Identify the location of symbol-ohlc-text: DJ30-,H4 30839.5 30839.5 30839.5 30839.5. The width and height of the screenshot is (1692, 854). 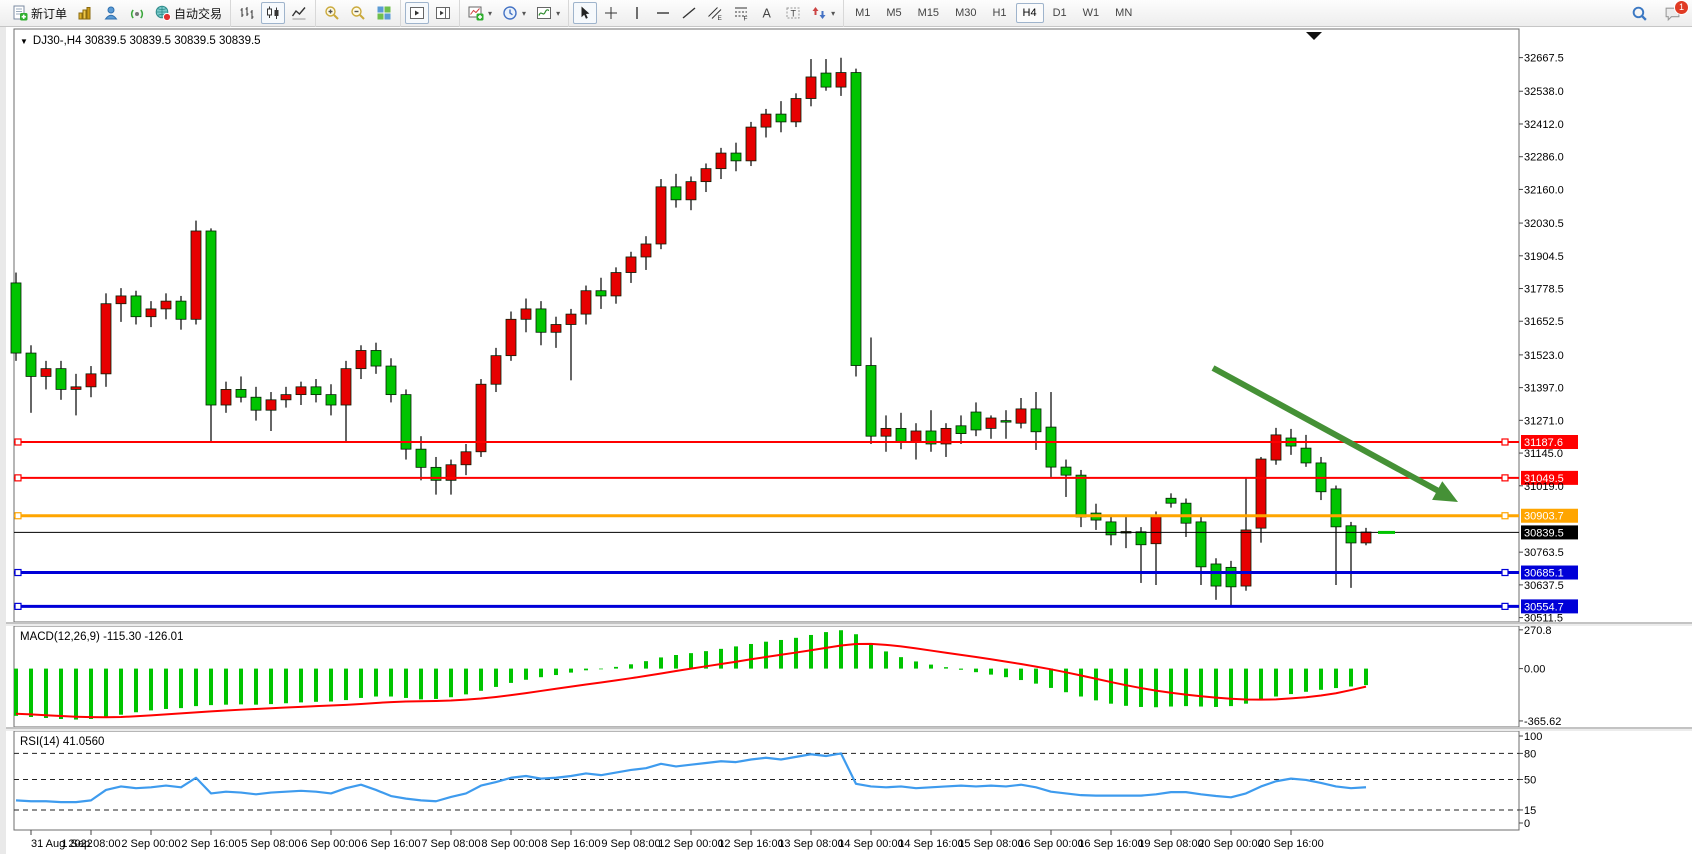
(146, 41).